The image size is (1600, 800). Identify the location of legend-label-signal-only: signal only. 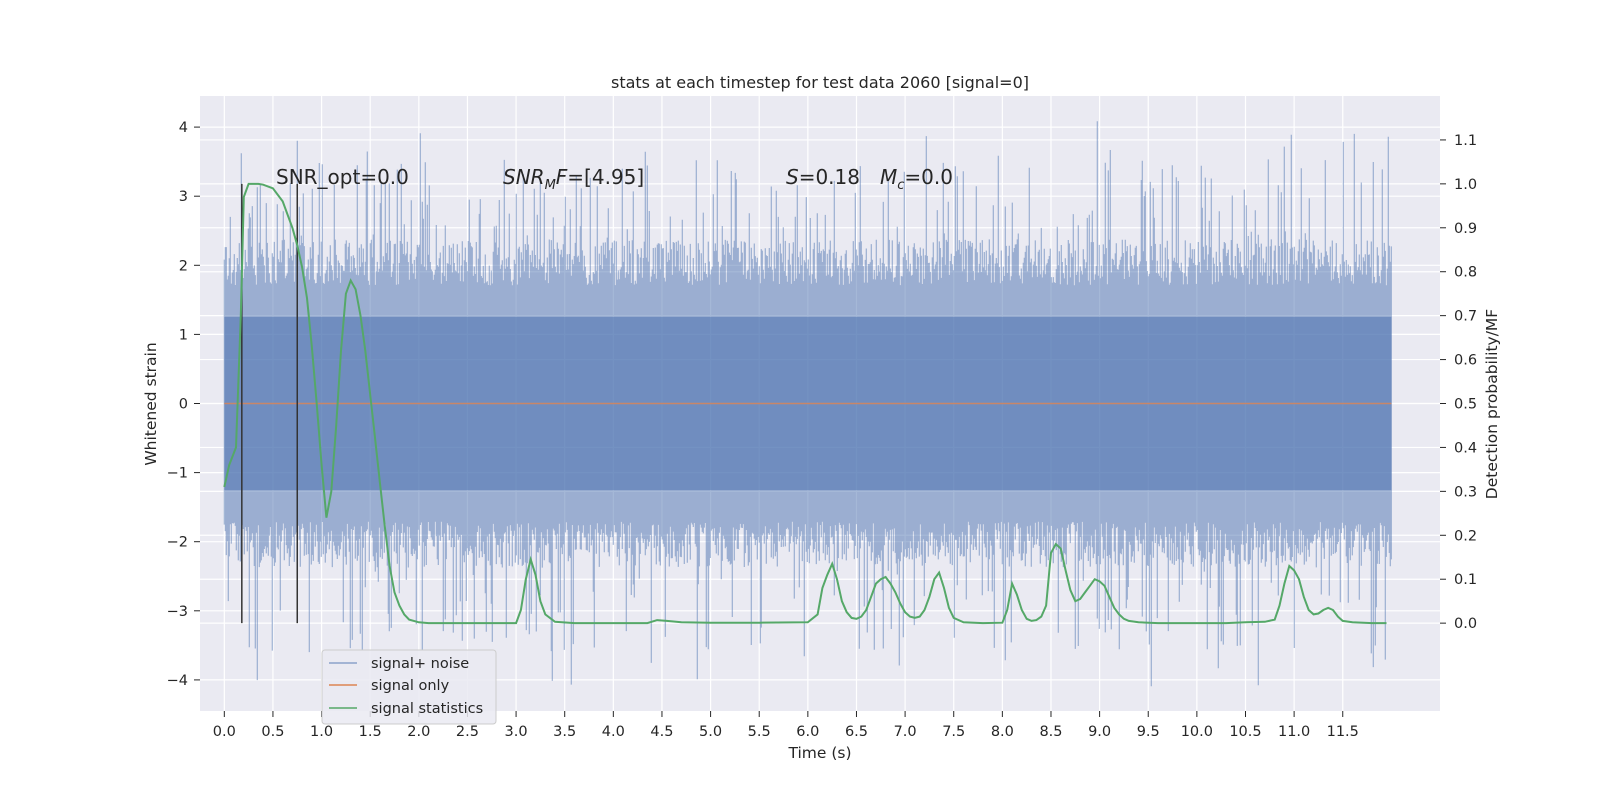
(410, 686).